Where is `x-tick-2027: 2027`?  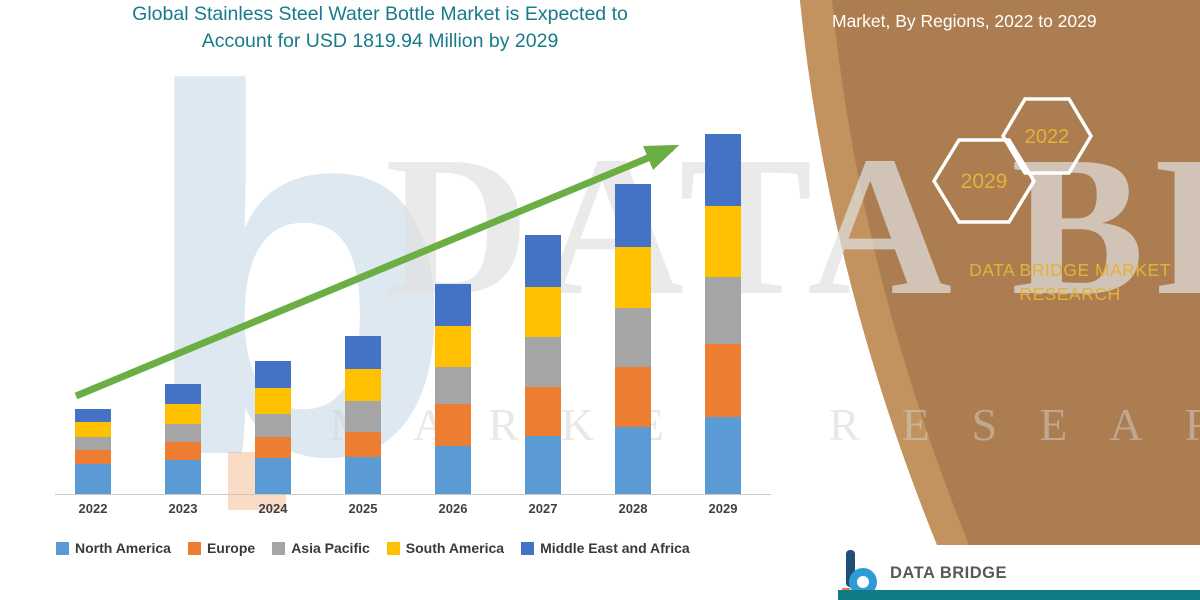 x-tick-2027: 2027 is located at coordinates (543, 508).